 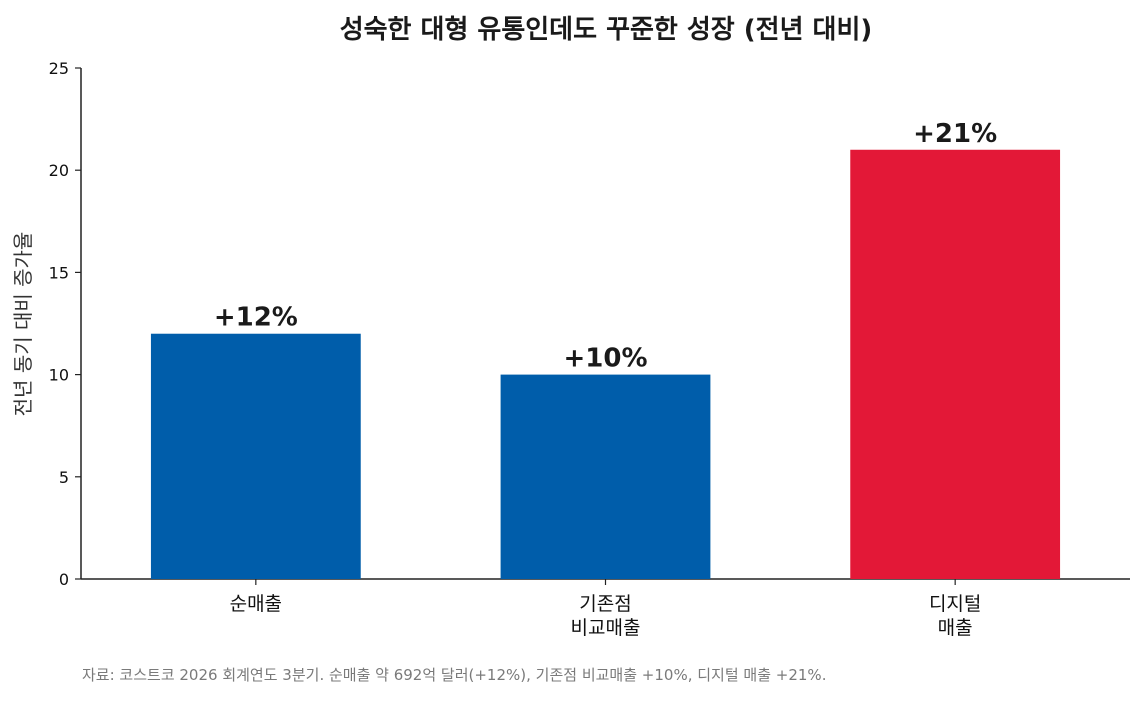 I want to click on data-label: +10%, so click(x=605, y=359).